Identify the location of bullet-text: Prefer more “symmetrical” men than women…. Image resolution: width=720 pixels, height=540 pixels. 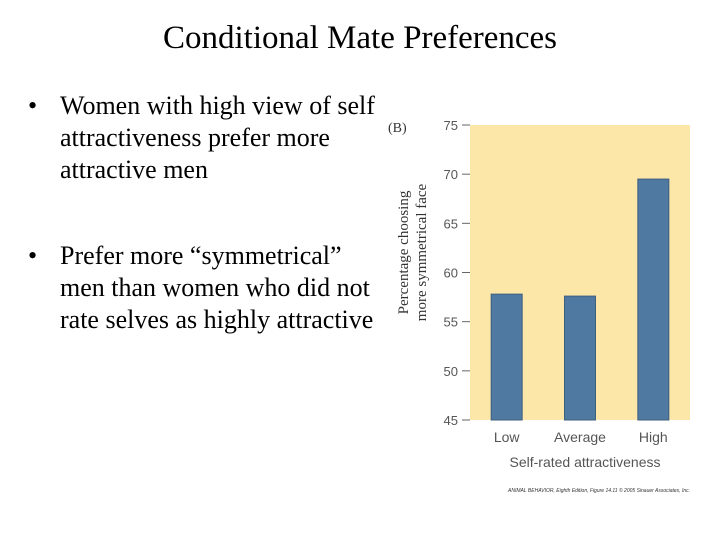
(217, 287).